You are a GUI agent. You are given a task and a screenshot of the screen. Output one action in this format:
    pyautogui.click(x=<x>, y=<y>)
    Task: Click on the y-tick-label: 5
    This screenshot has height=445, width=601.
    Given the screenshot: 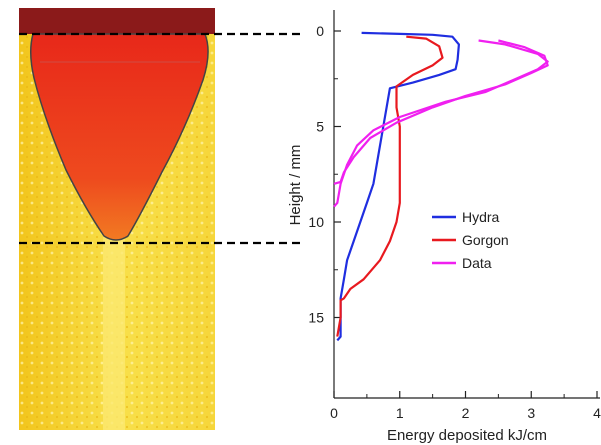 What is the action you would take?
    pyautogui.click(x=320, y=127)
    